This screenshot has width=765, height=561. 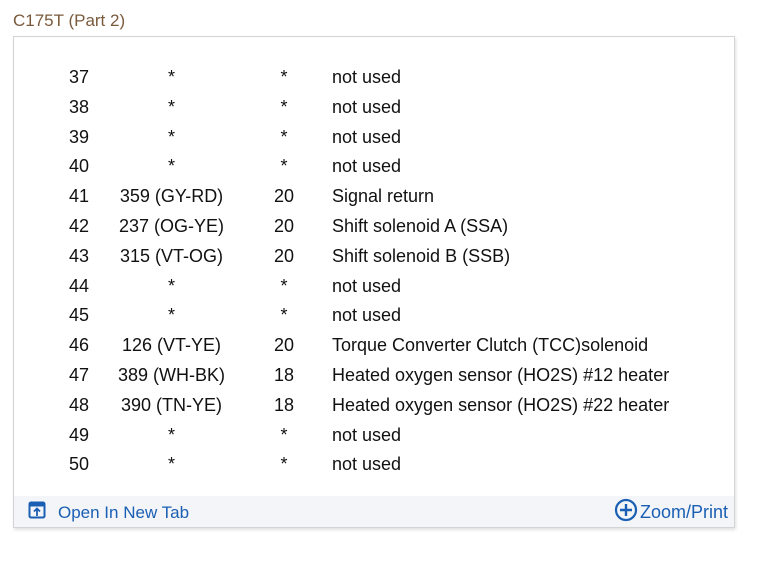 I want to click on table-row: 41 359 (GY-RD) 20 Signal return, so click(x=374, y=199).